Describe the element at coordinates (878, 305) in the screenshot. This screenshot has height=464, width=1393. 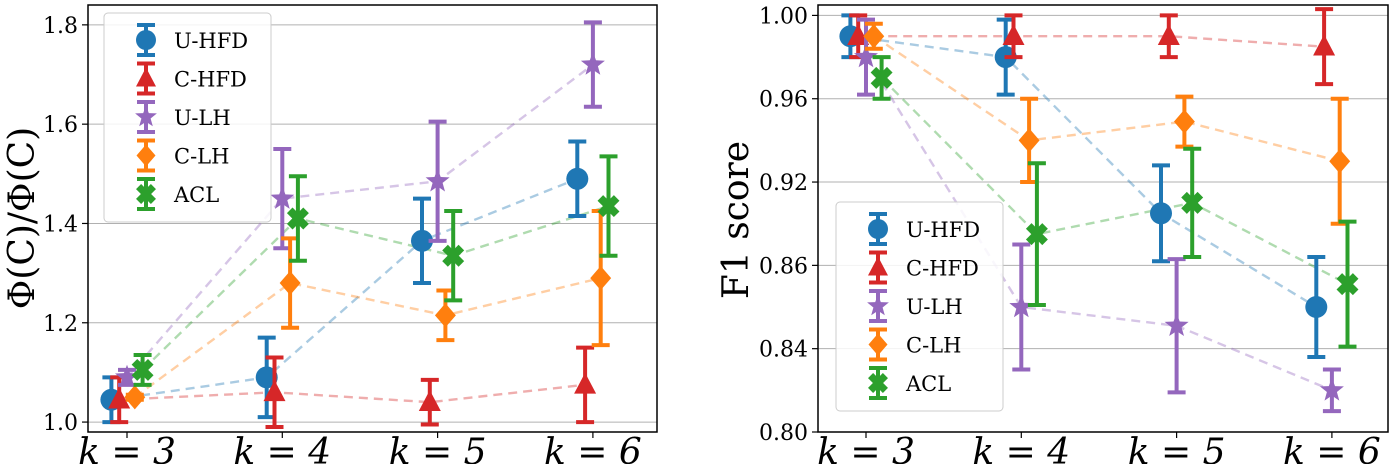
I see `chart-2-legend-marker-u-lh` at that location.